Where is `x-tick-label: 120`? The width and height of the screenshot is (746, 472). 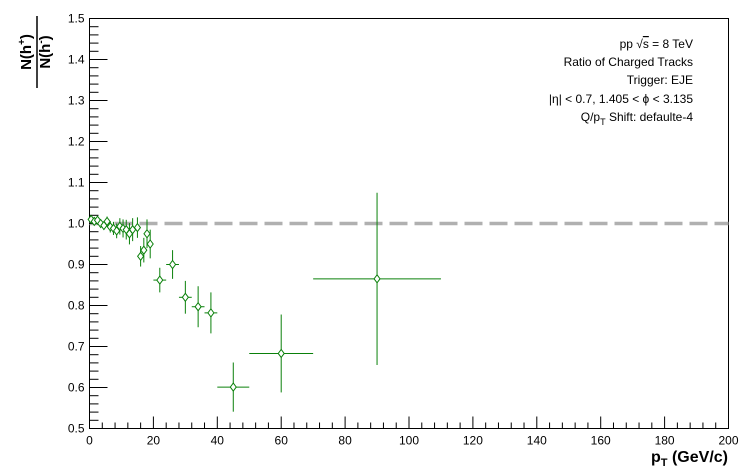
x-tick-label: 120 is located at coordinates (473, 441).